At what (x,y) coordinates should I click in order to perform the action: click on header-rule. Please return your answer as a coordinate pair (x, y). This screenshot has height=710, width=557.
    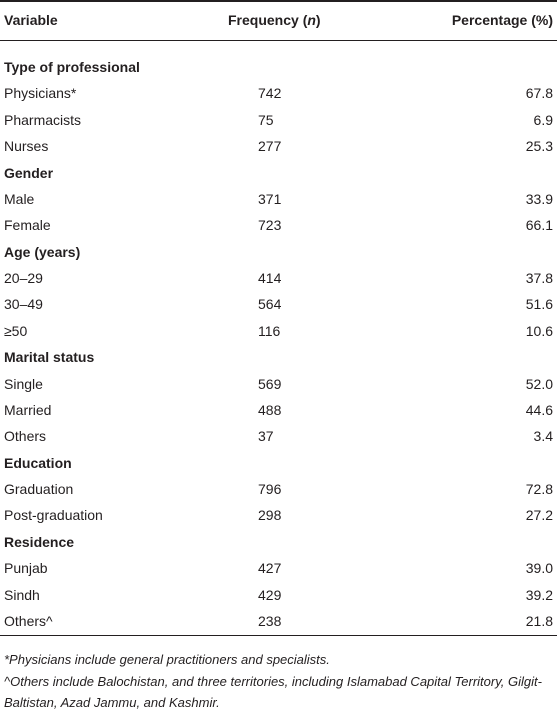
    Looking at the image, I should click on (278, 40).